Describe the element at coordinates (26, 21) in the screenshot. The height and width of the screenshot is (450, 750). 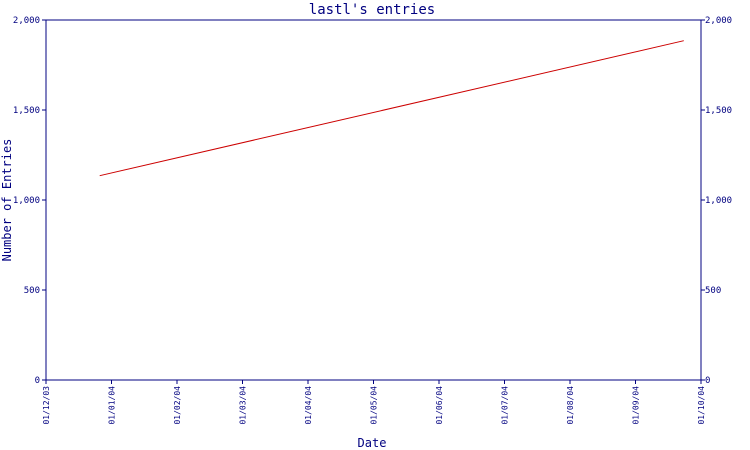
I see `y-tick-label-left: 2,000` at that location.